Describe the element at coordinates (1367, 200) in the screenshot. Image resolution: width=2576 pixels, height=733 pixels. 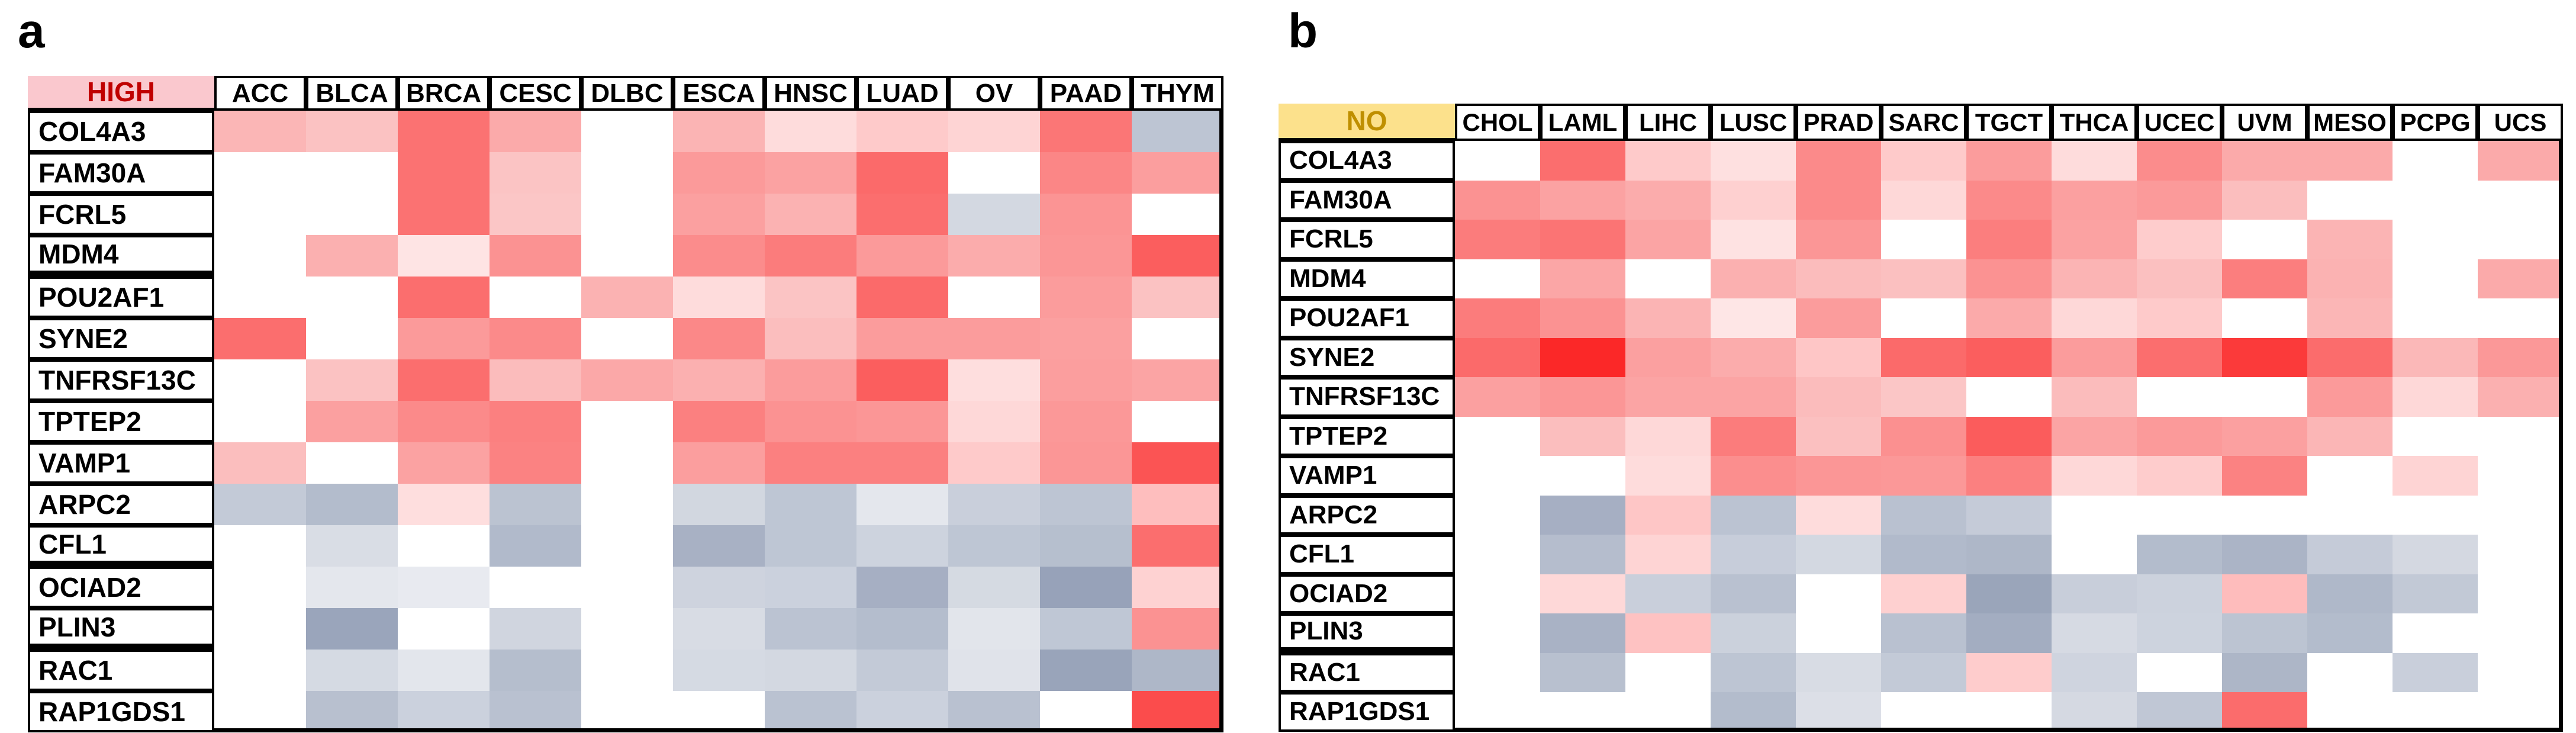
I see `gene-label-fam30a: FAM30A` at that location.